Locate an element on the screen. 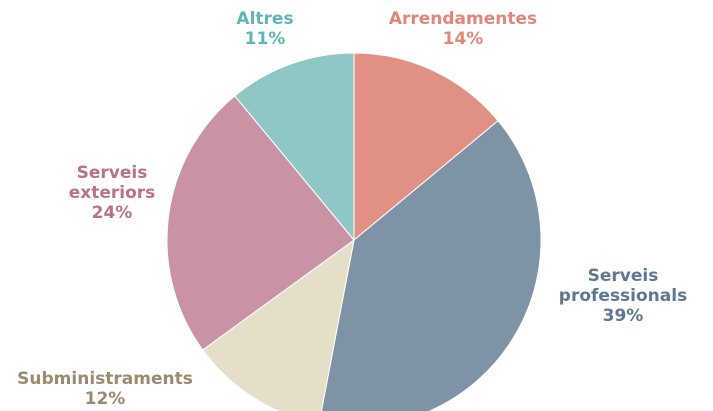  value-label: 39% is located at coordinates (623, 316).